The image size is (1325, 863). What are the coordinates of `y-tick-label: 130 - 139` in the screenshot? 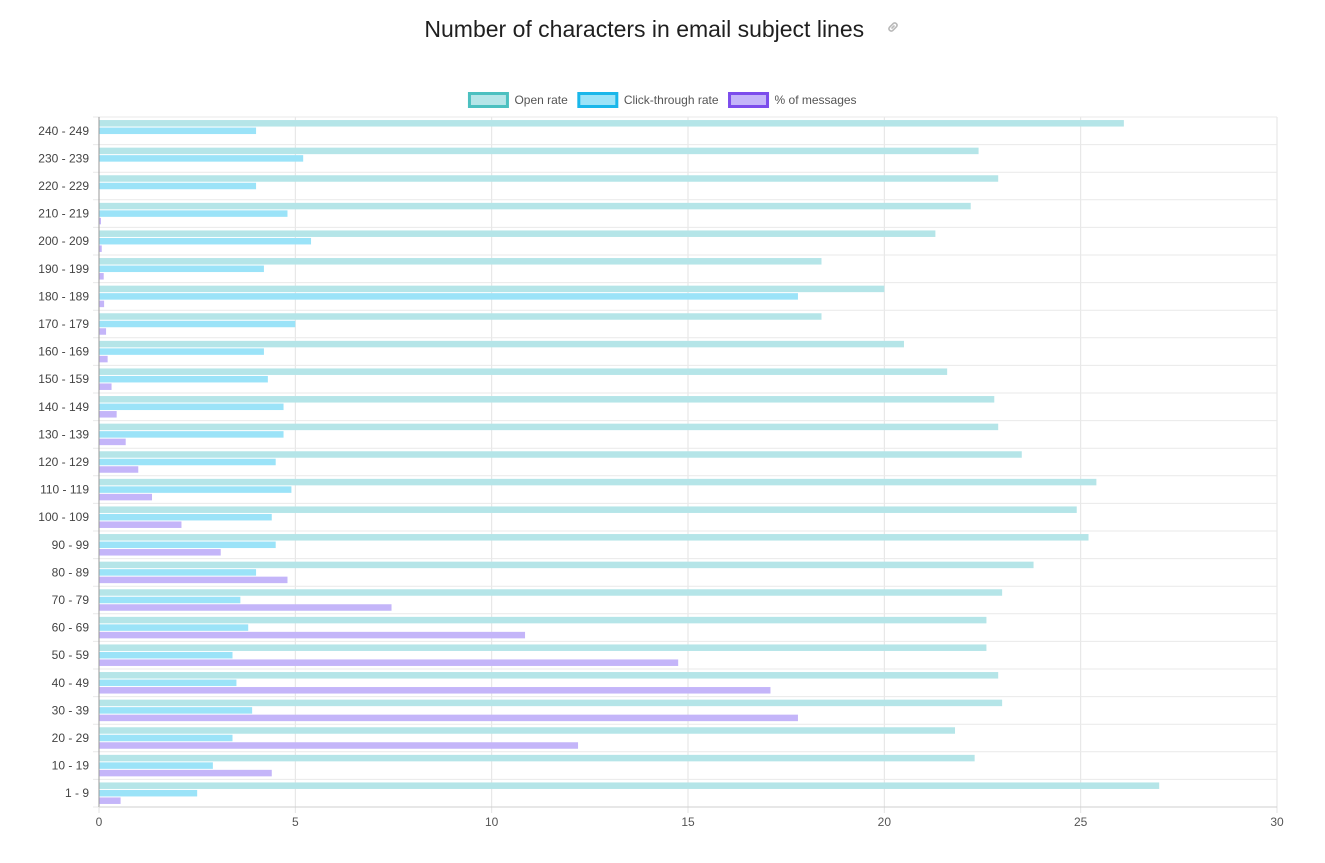 It's located at (63, 434).